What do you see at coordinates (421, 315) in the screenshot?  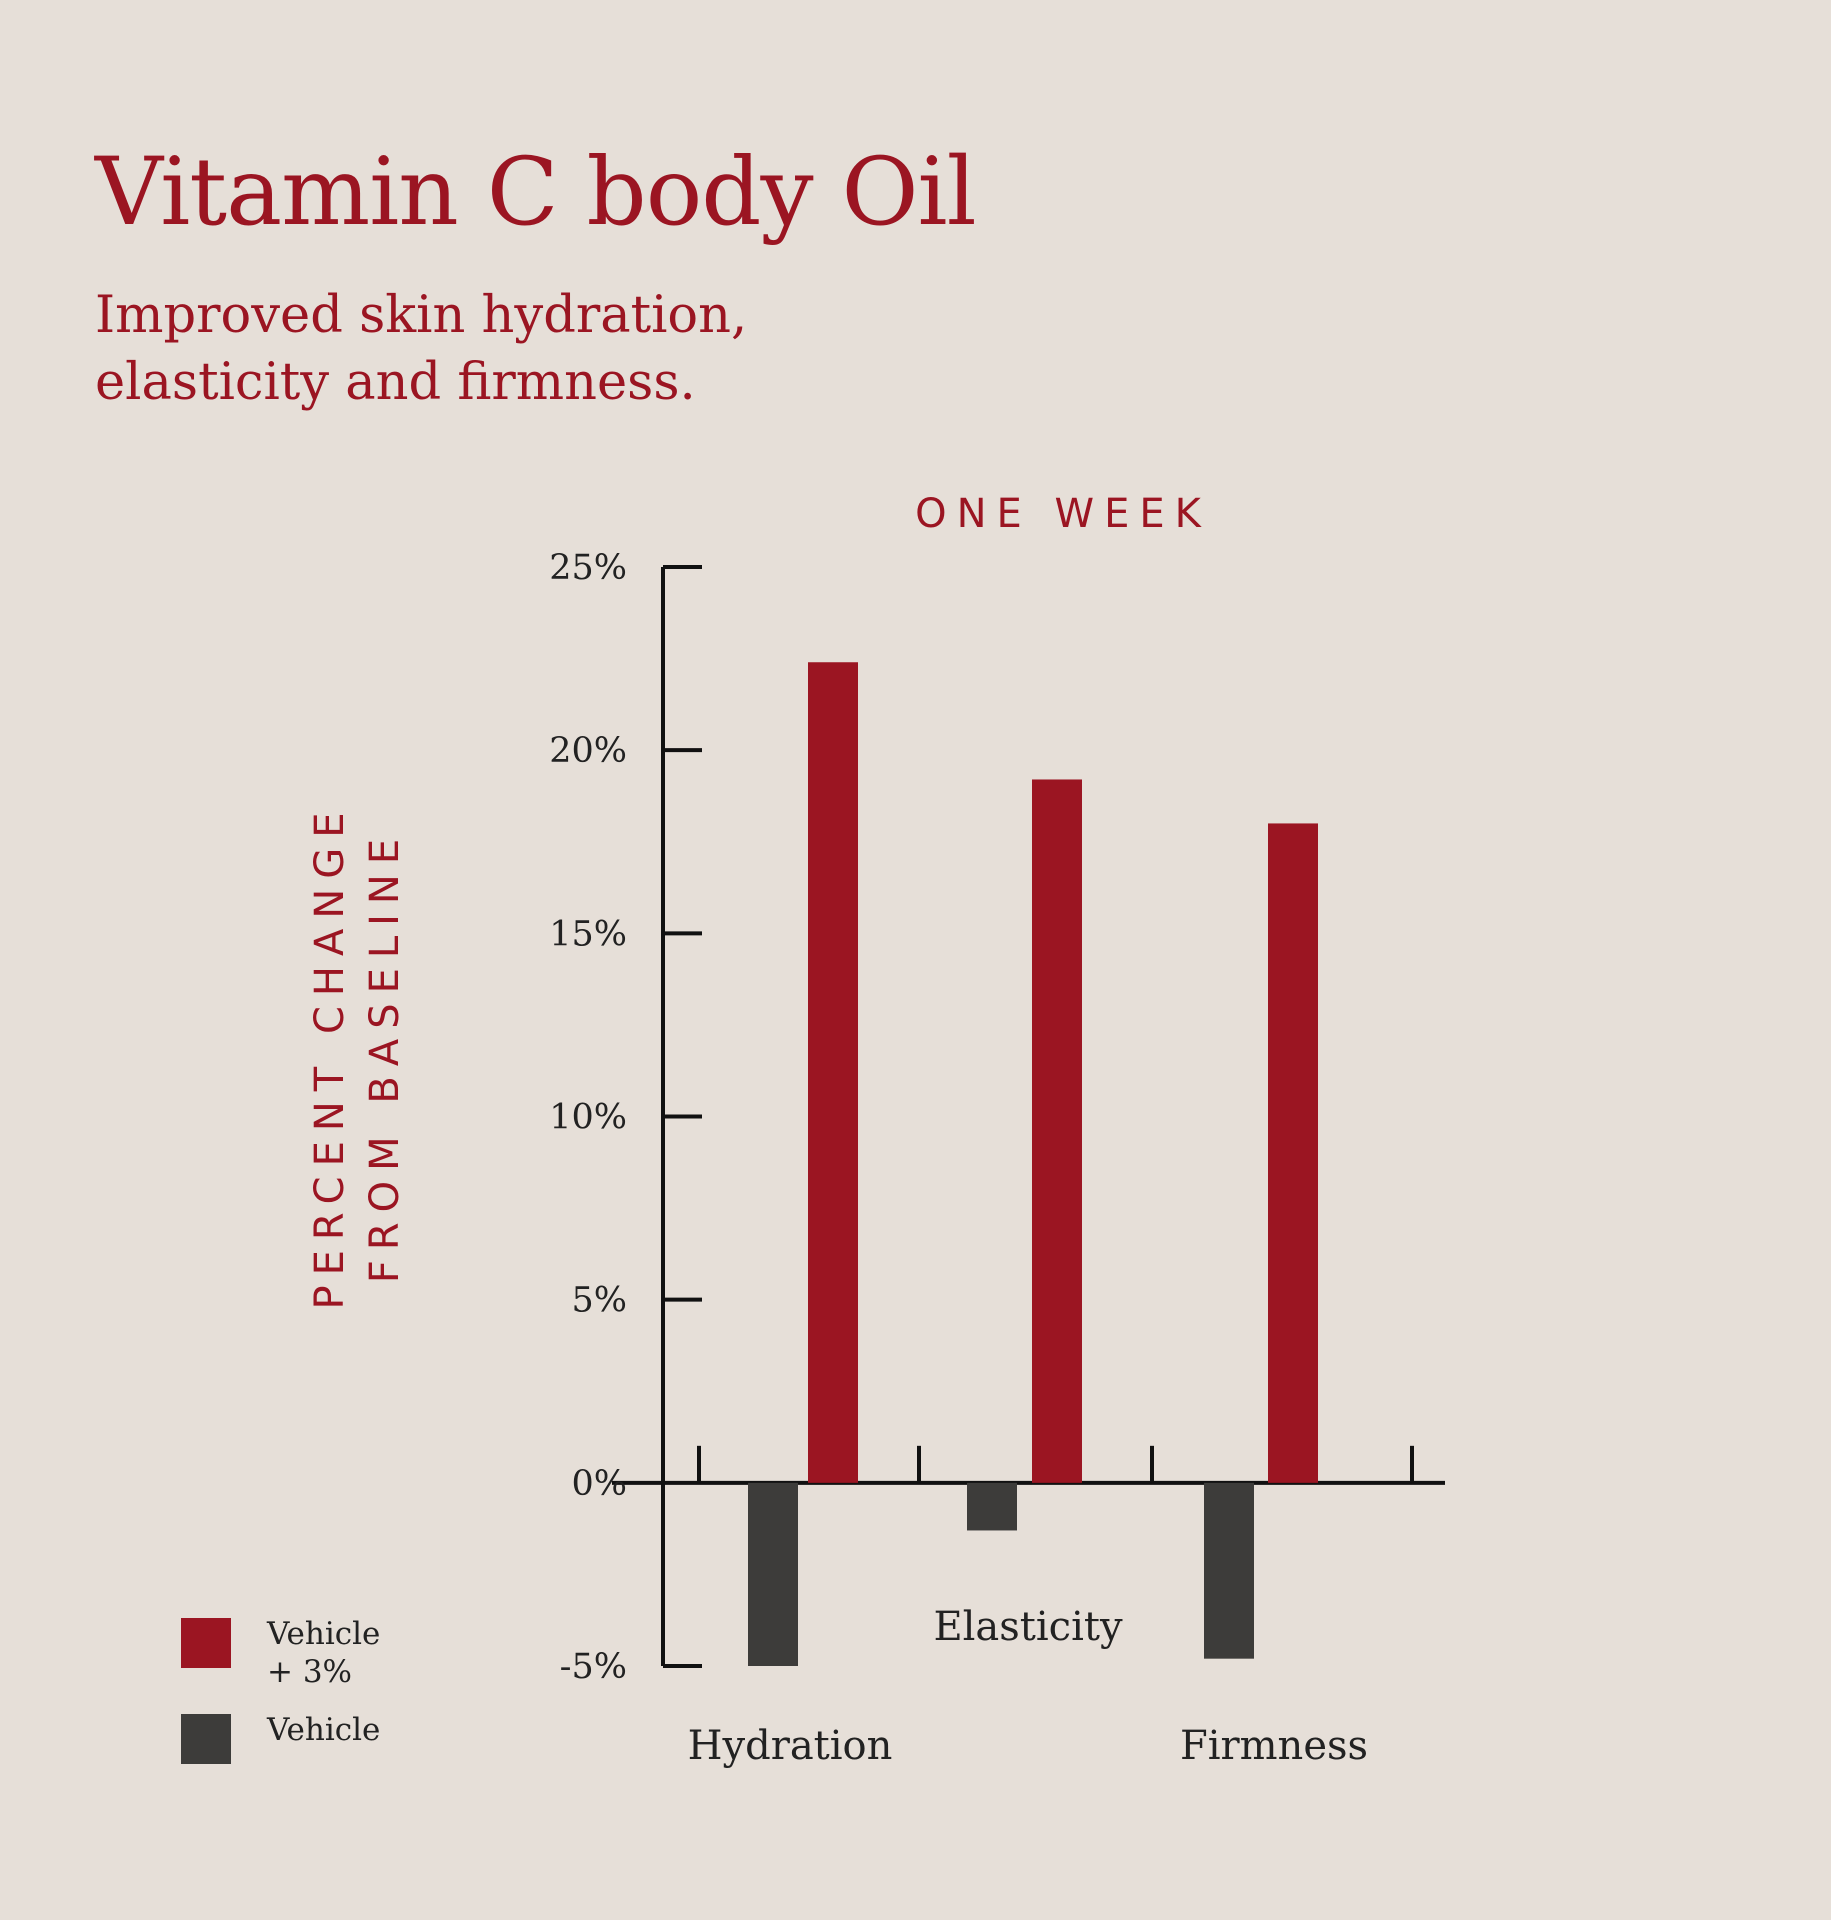 I see `subtitle-line-1: Improved skin hydration,` at bounding box center [421, 315].